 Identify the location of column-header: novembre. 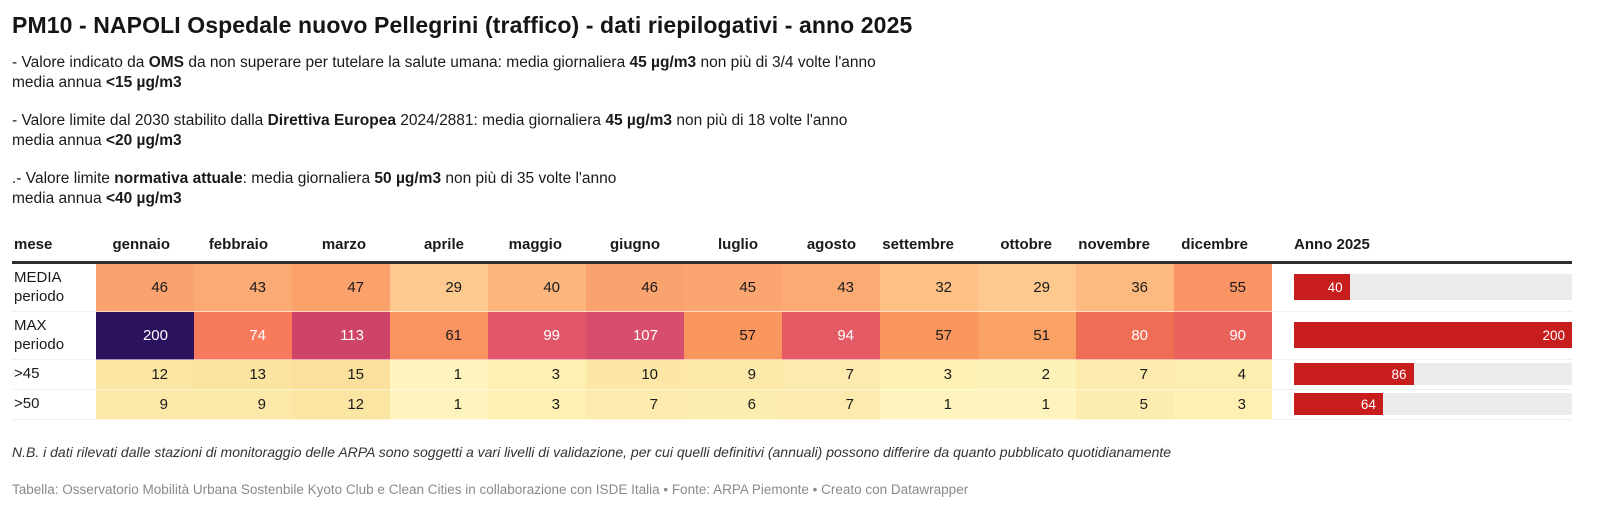
(1125, 245).